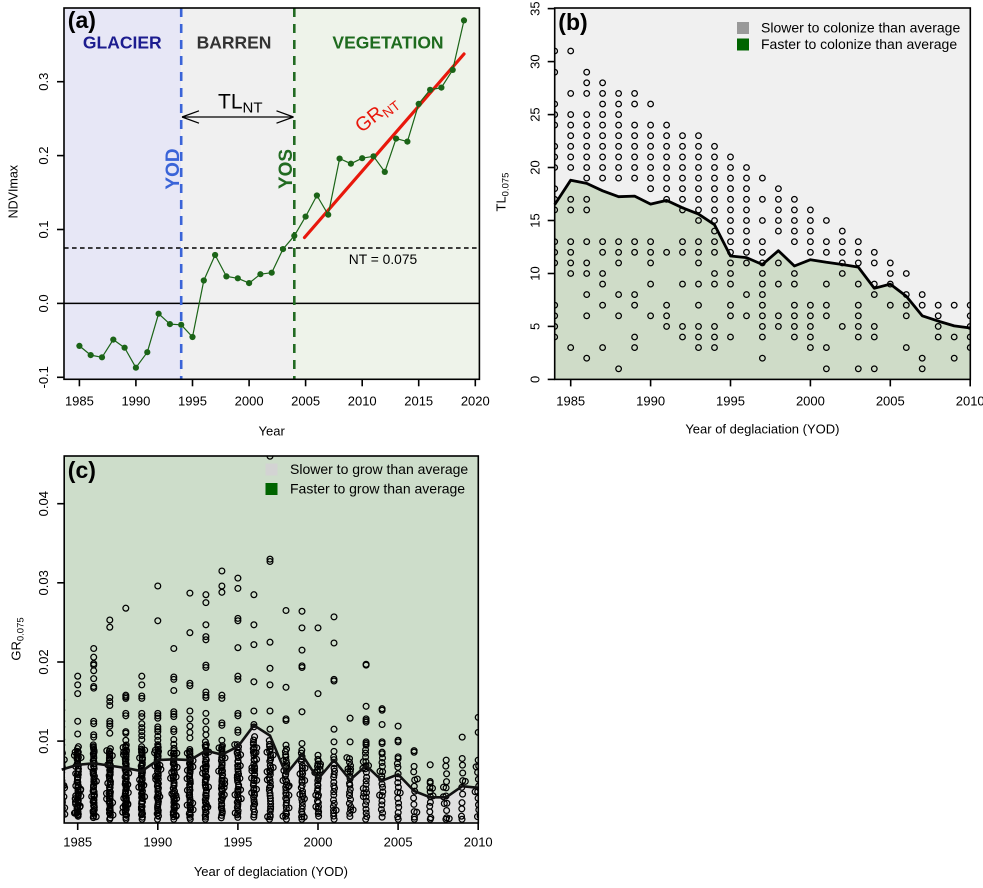  What do you see at coordinates (82, 20) in the screenshot?
I see `svg-text: (a)` at bounding box center [82, 20].